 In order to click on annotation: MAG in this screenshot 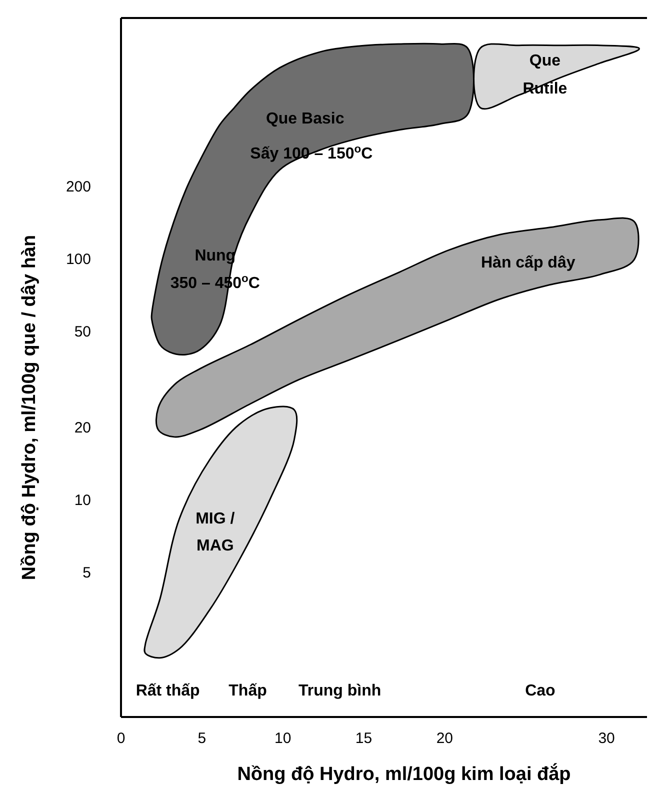, I will do `click(215, 546)`.